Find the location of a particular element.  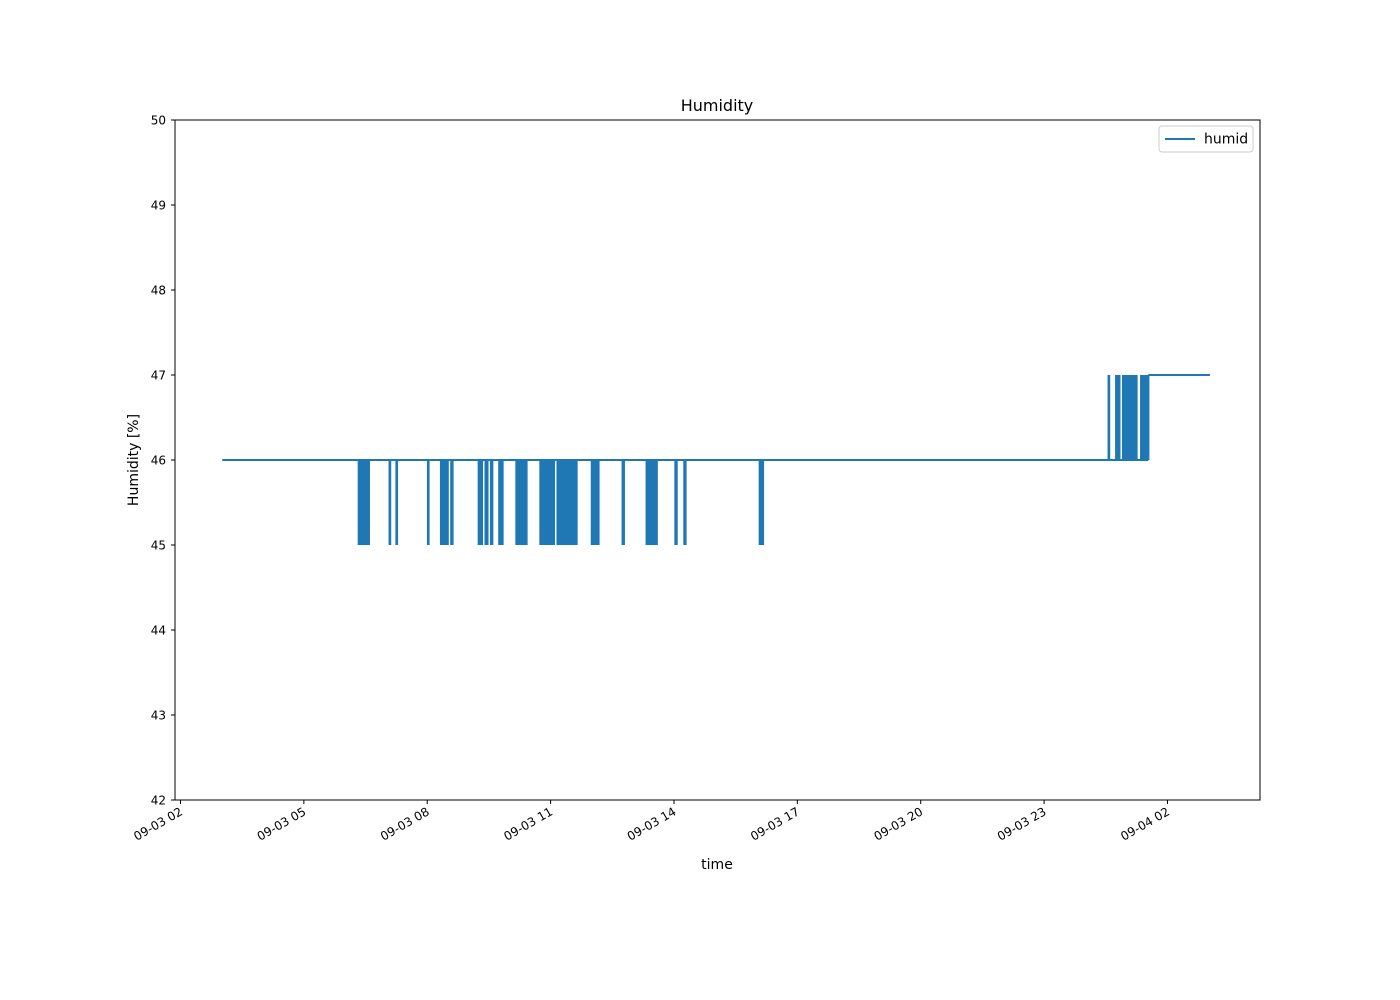

y-tick-label: 47 is located at coordinates (158, 376).